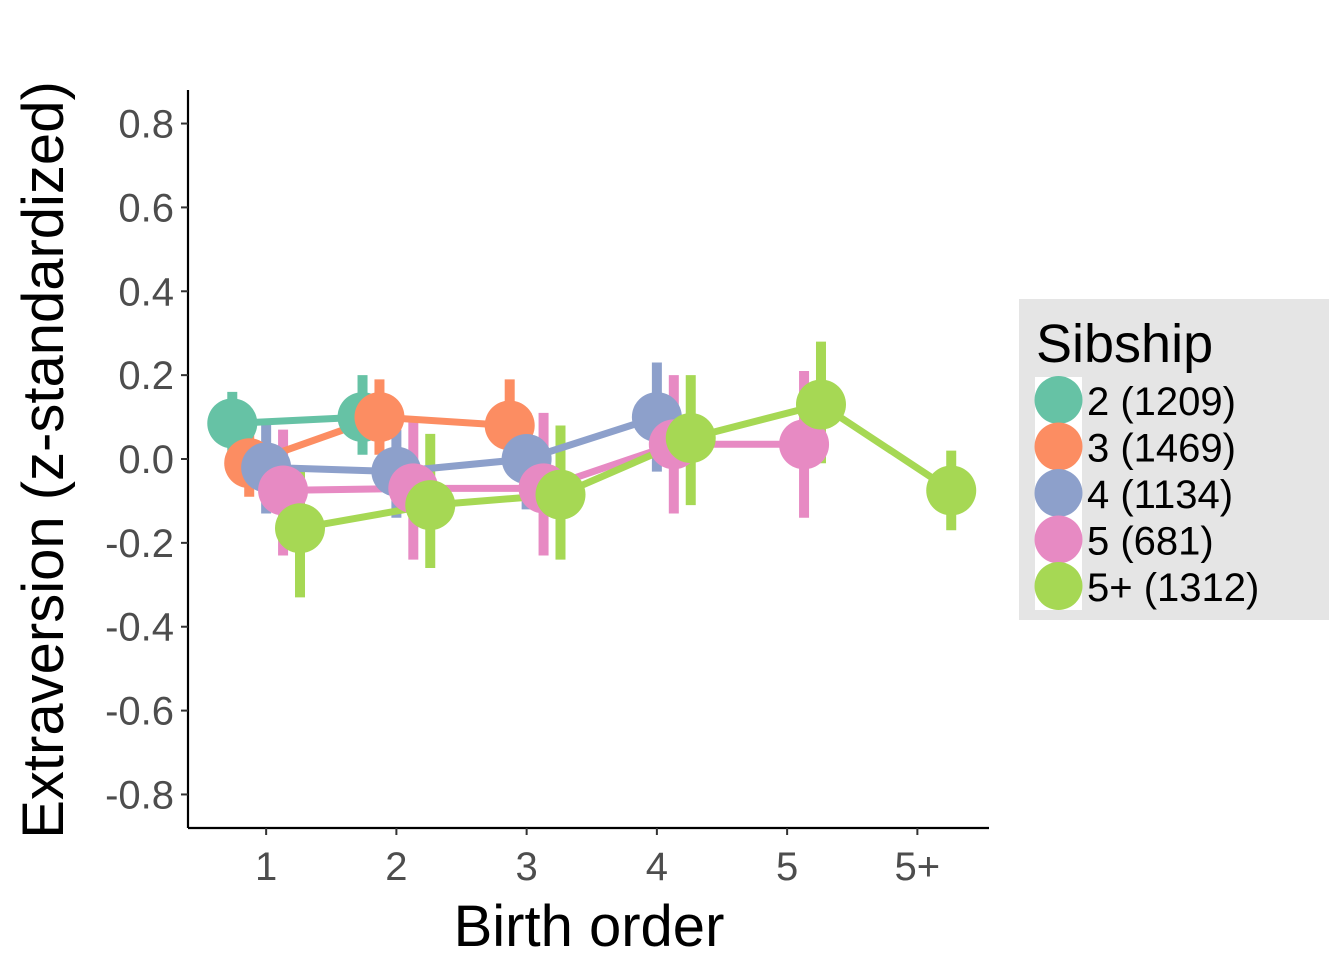  What do you see at coordinates (146, 376) in the screenshot?
I see `y-tick-label: 0.2` at bounding box center [146, 376].